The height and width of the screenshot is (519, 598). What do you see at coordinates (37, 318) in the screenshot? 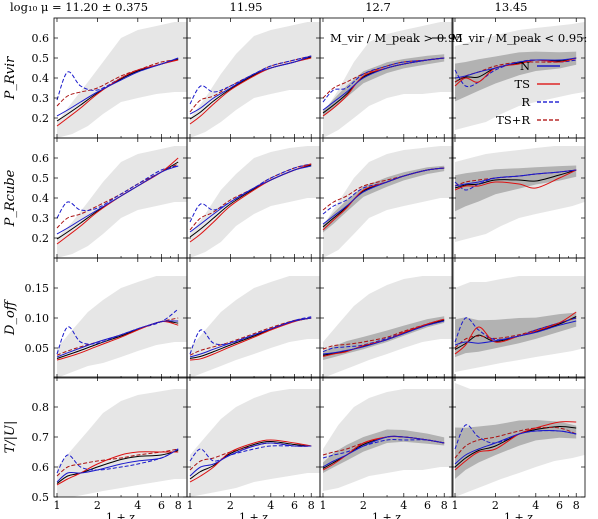
I see `y-tick-label: 0.10` at bounding box center [37, 318].